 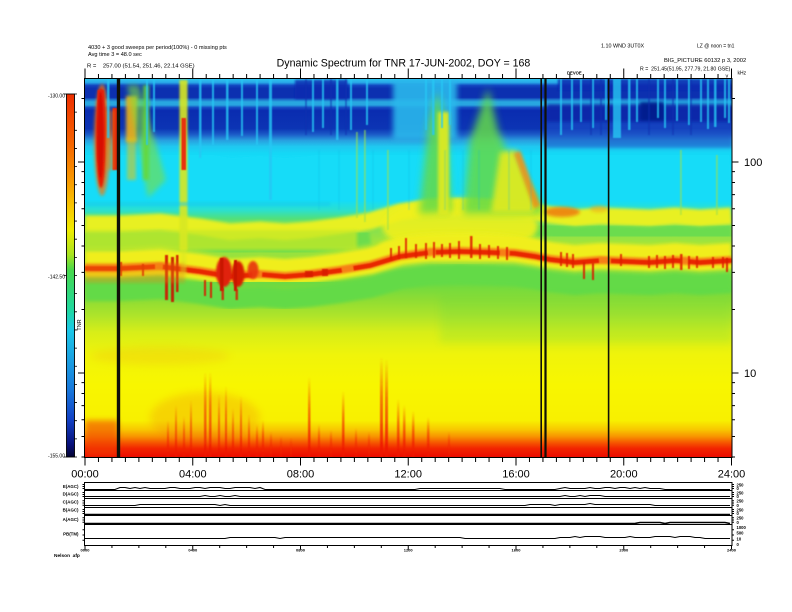 I want to click on svg-text:R = 251.45(51.95, 277.79, 21.: R = 251.45(51.95, 277.79, 21.80 GSE), so click(x=685, y=70).